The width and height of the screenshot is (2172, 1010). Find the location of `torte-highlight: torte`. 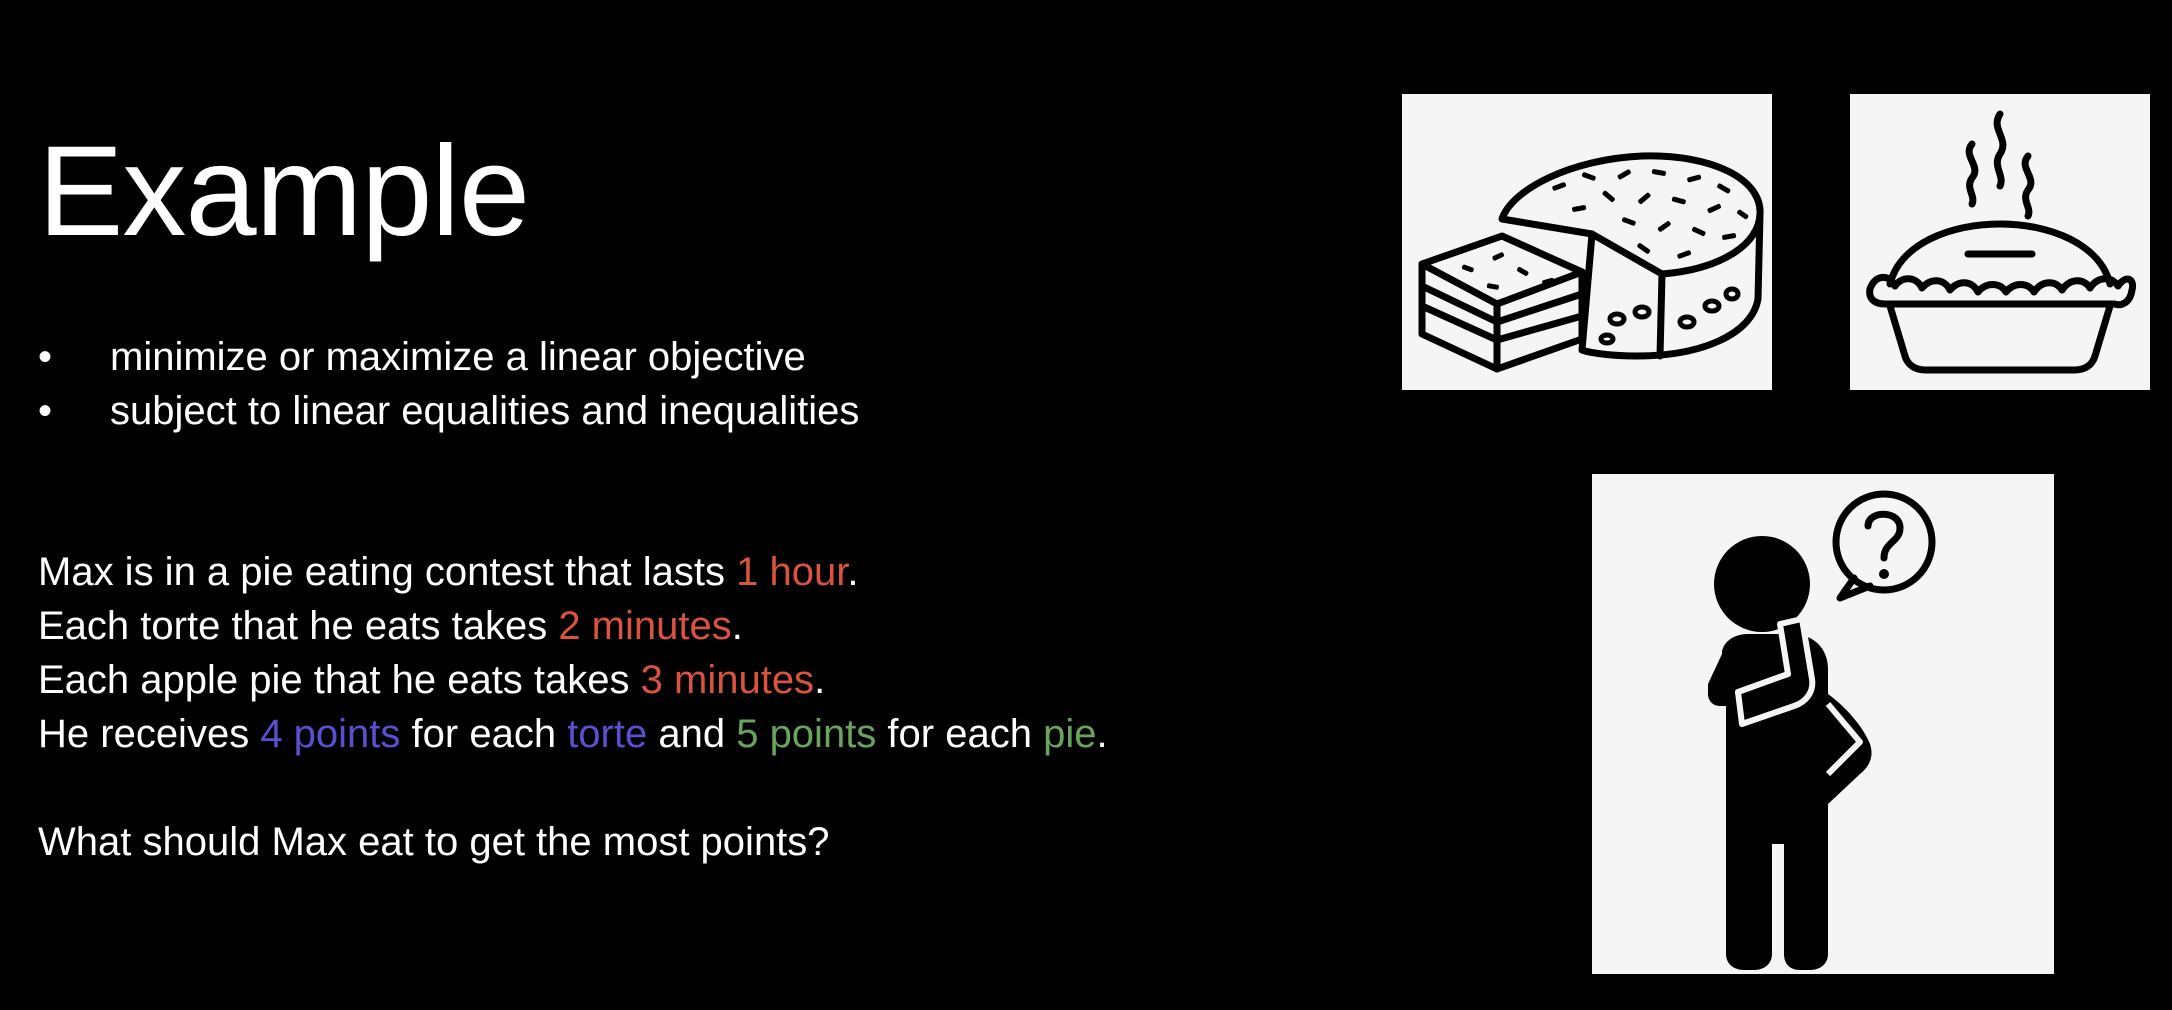

torte-highlight: torte is located at coordinates (607, 734).